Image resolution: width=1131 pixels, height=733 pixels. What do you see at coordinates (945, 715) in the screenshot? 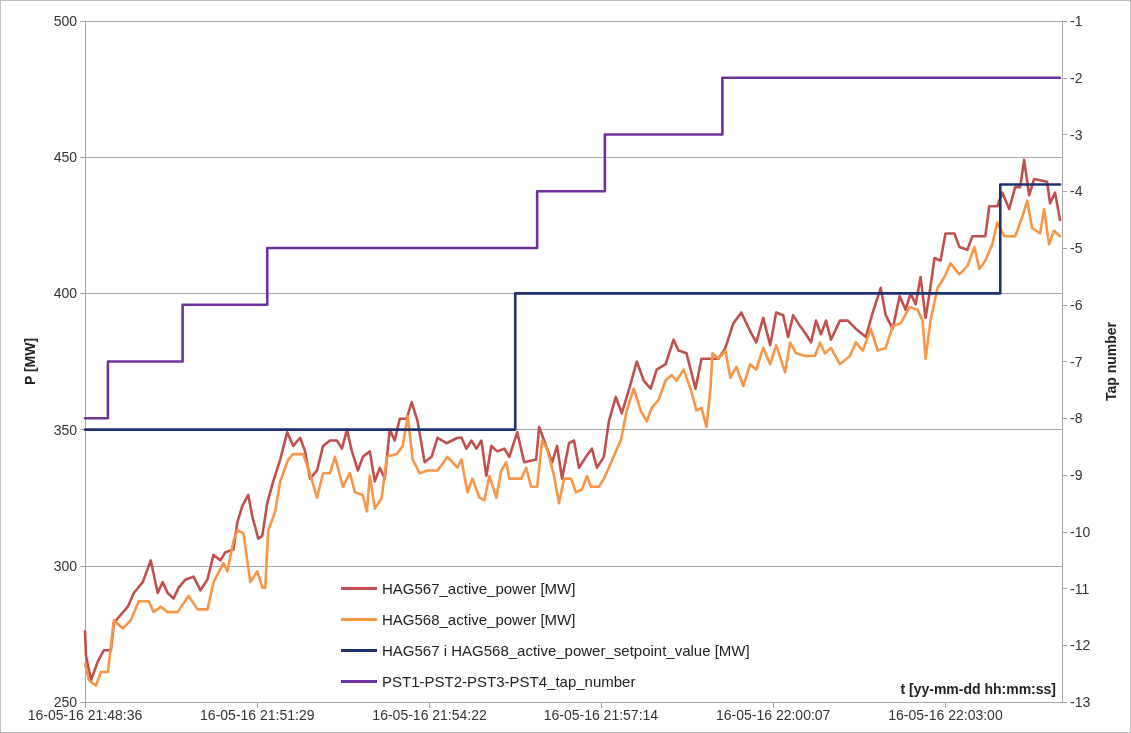
I see `x-tick-label: 16-05-16 22:03:00` at bounding box center [945, 715].